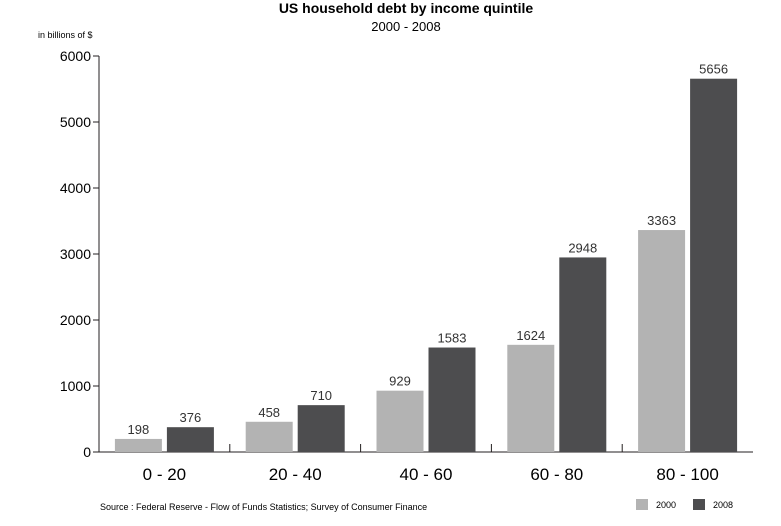 The width and height of the screenshot is (781, 526). I want to click on data-label: 5656, so click(713, 69).